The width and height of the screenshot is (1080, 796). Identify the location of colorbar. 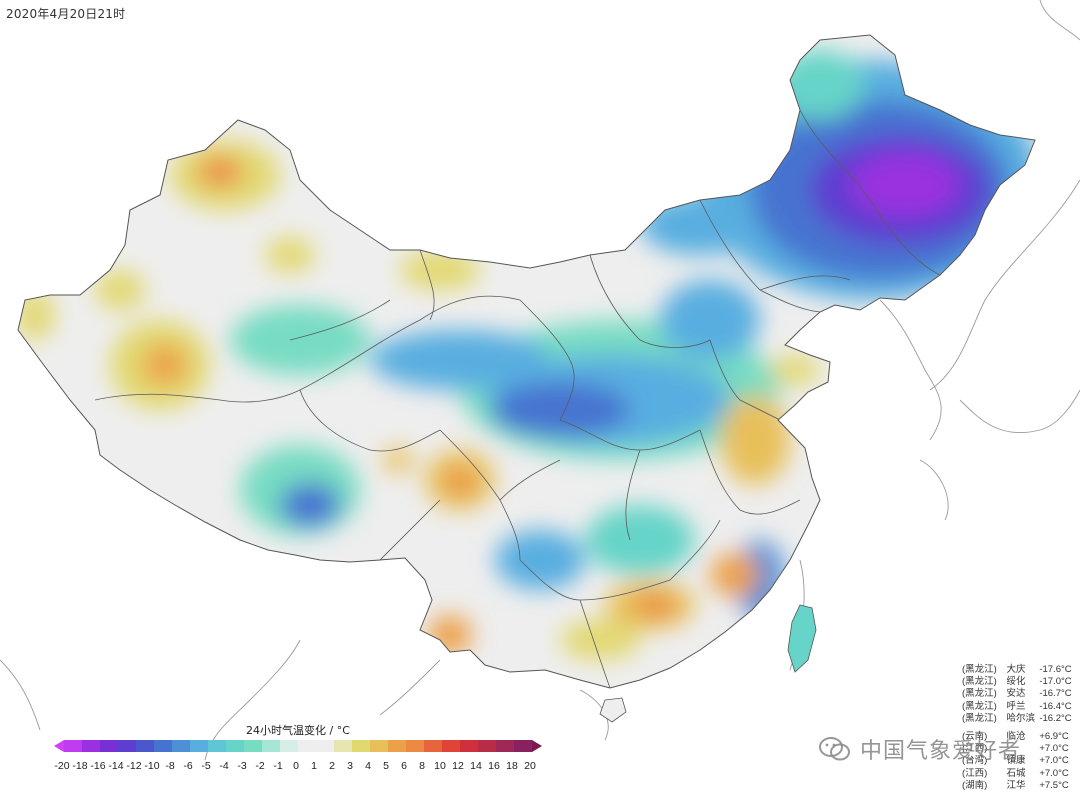
(298, 746).